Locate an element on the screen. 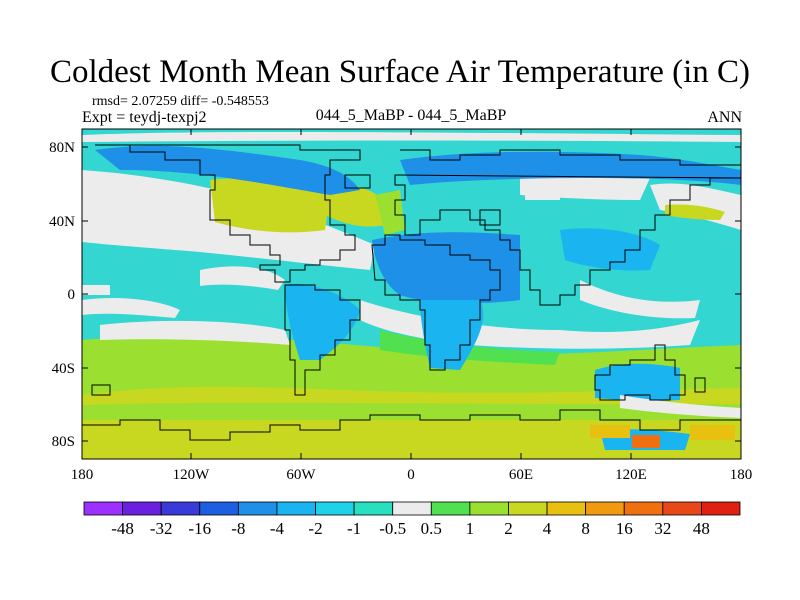  lon-tick-0: 0 is located at coordinates (411, 475).